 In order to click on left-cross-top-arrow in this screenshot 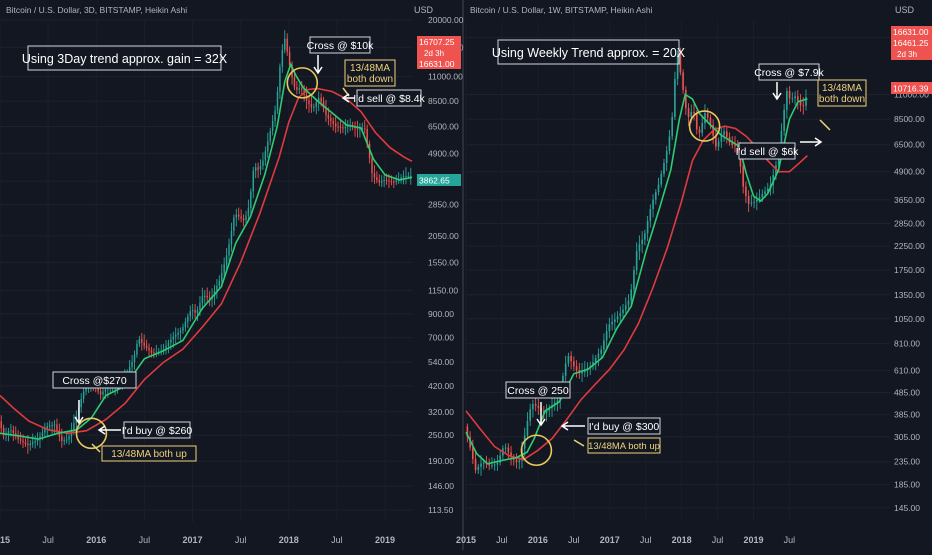, I will do `click(318, 65)`.